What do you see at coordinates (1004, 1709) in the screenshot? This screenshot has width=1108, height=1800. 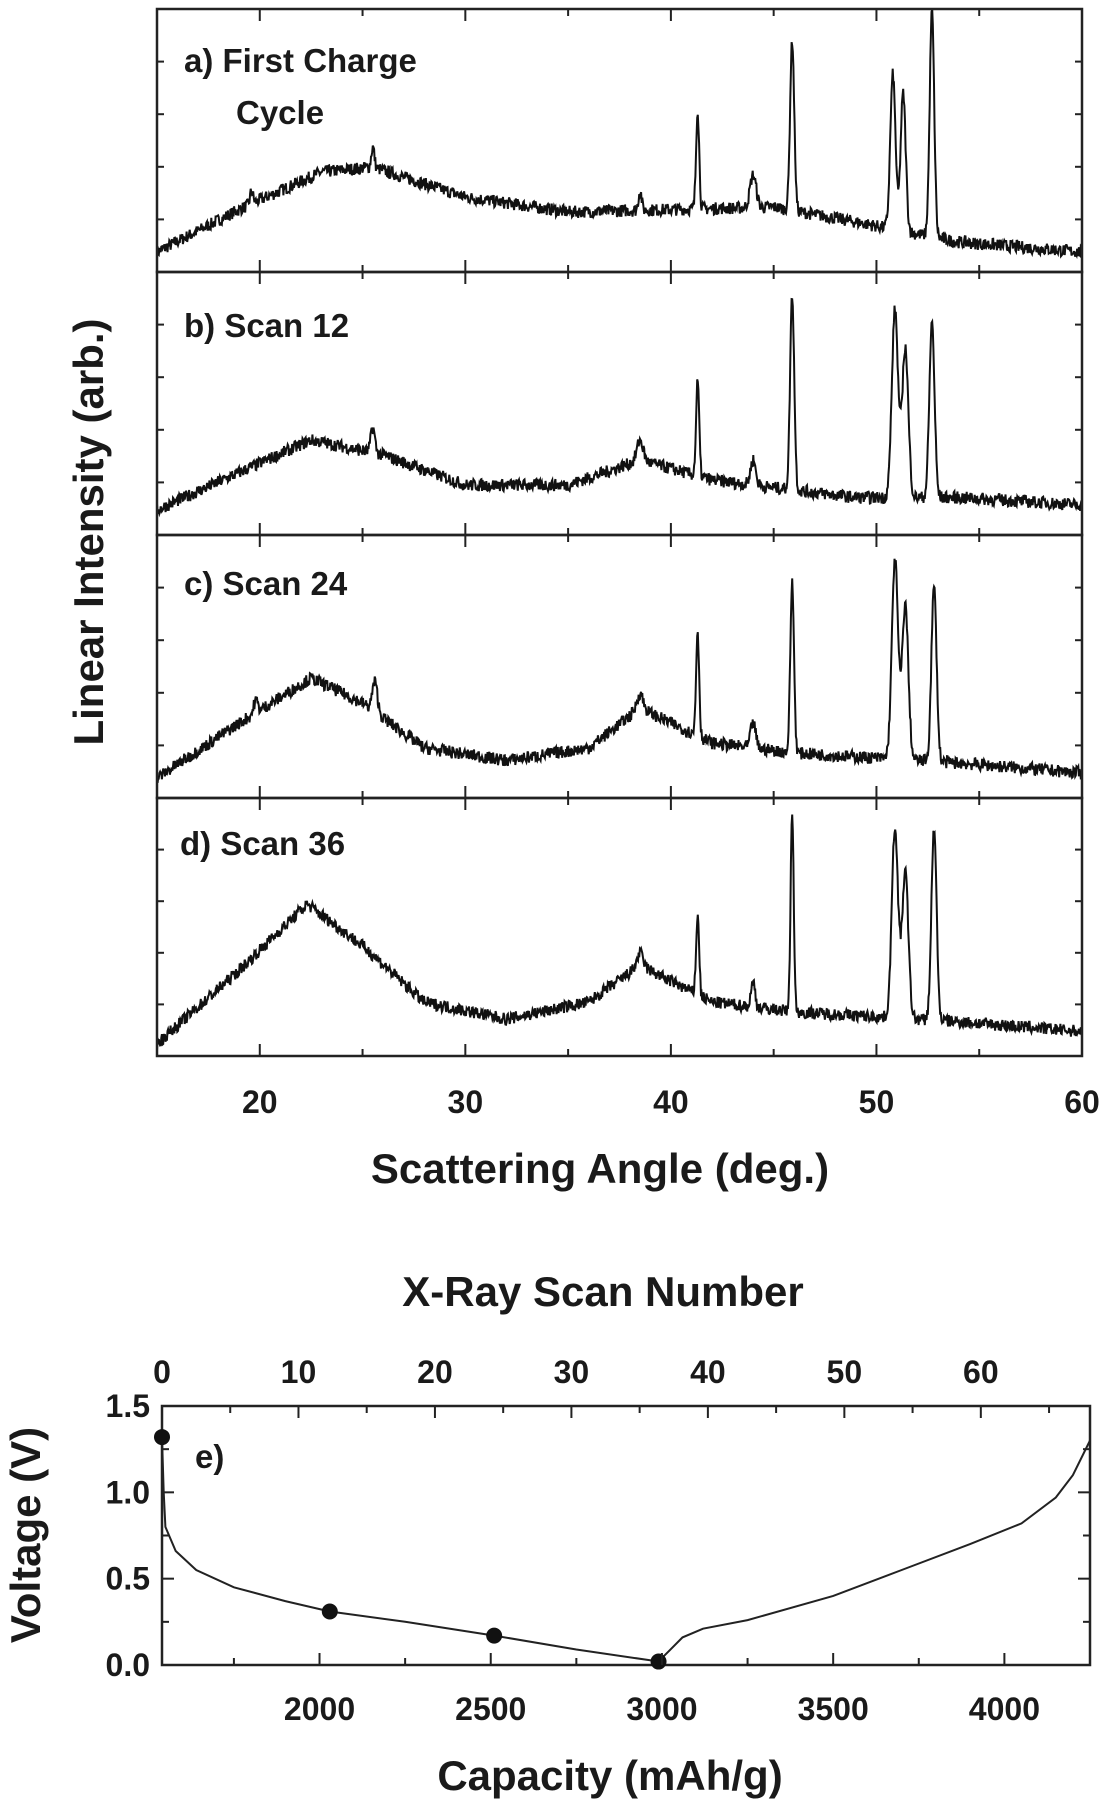 I see `capacity-tick-label: 4000` at bounding box center [1004, 1709].